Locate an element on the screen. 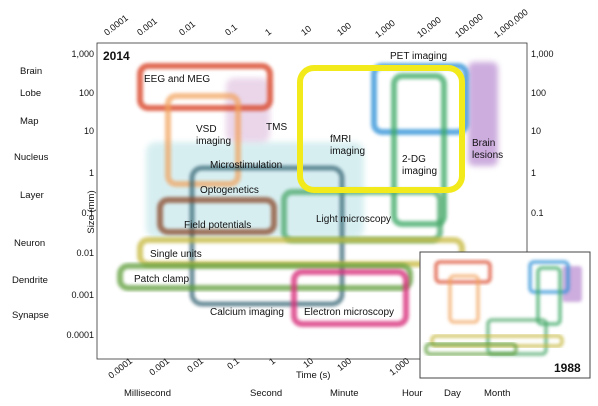  label-optogenetics: Optogenetics is located at coordinates (229, 190).